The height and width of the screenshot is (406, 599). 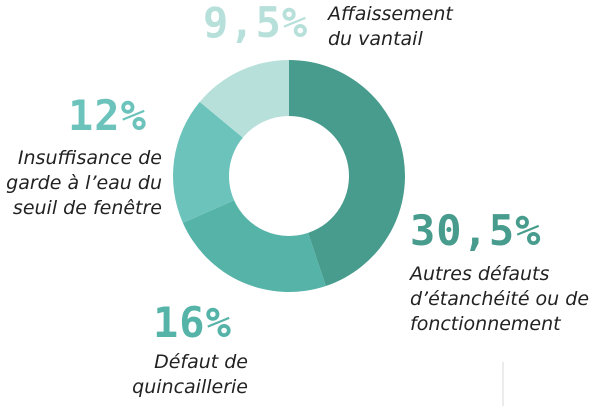 I want to click on slice-label-insuffisance-line-1: Insuffisance de, so click(x=89, y=158).